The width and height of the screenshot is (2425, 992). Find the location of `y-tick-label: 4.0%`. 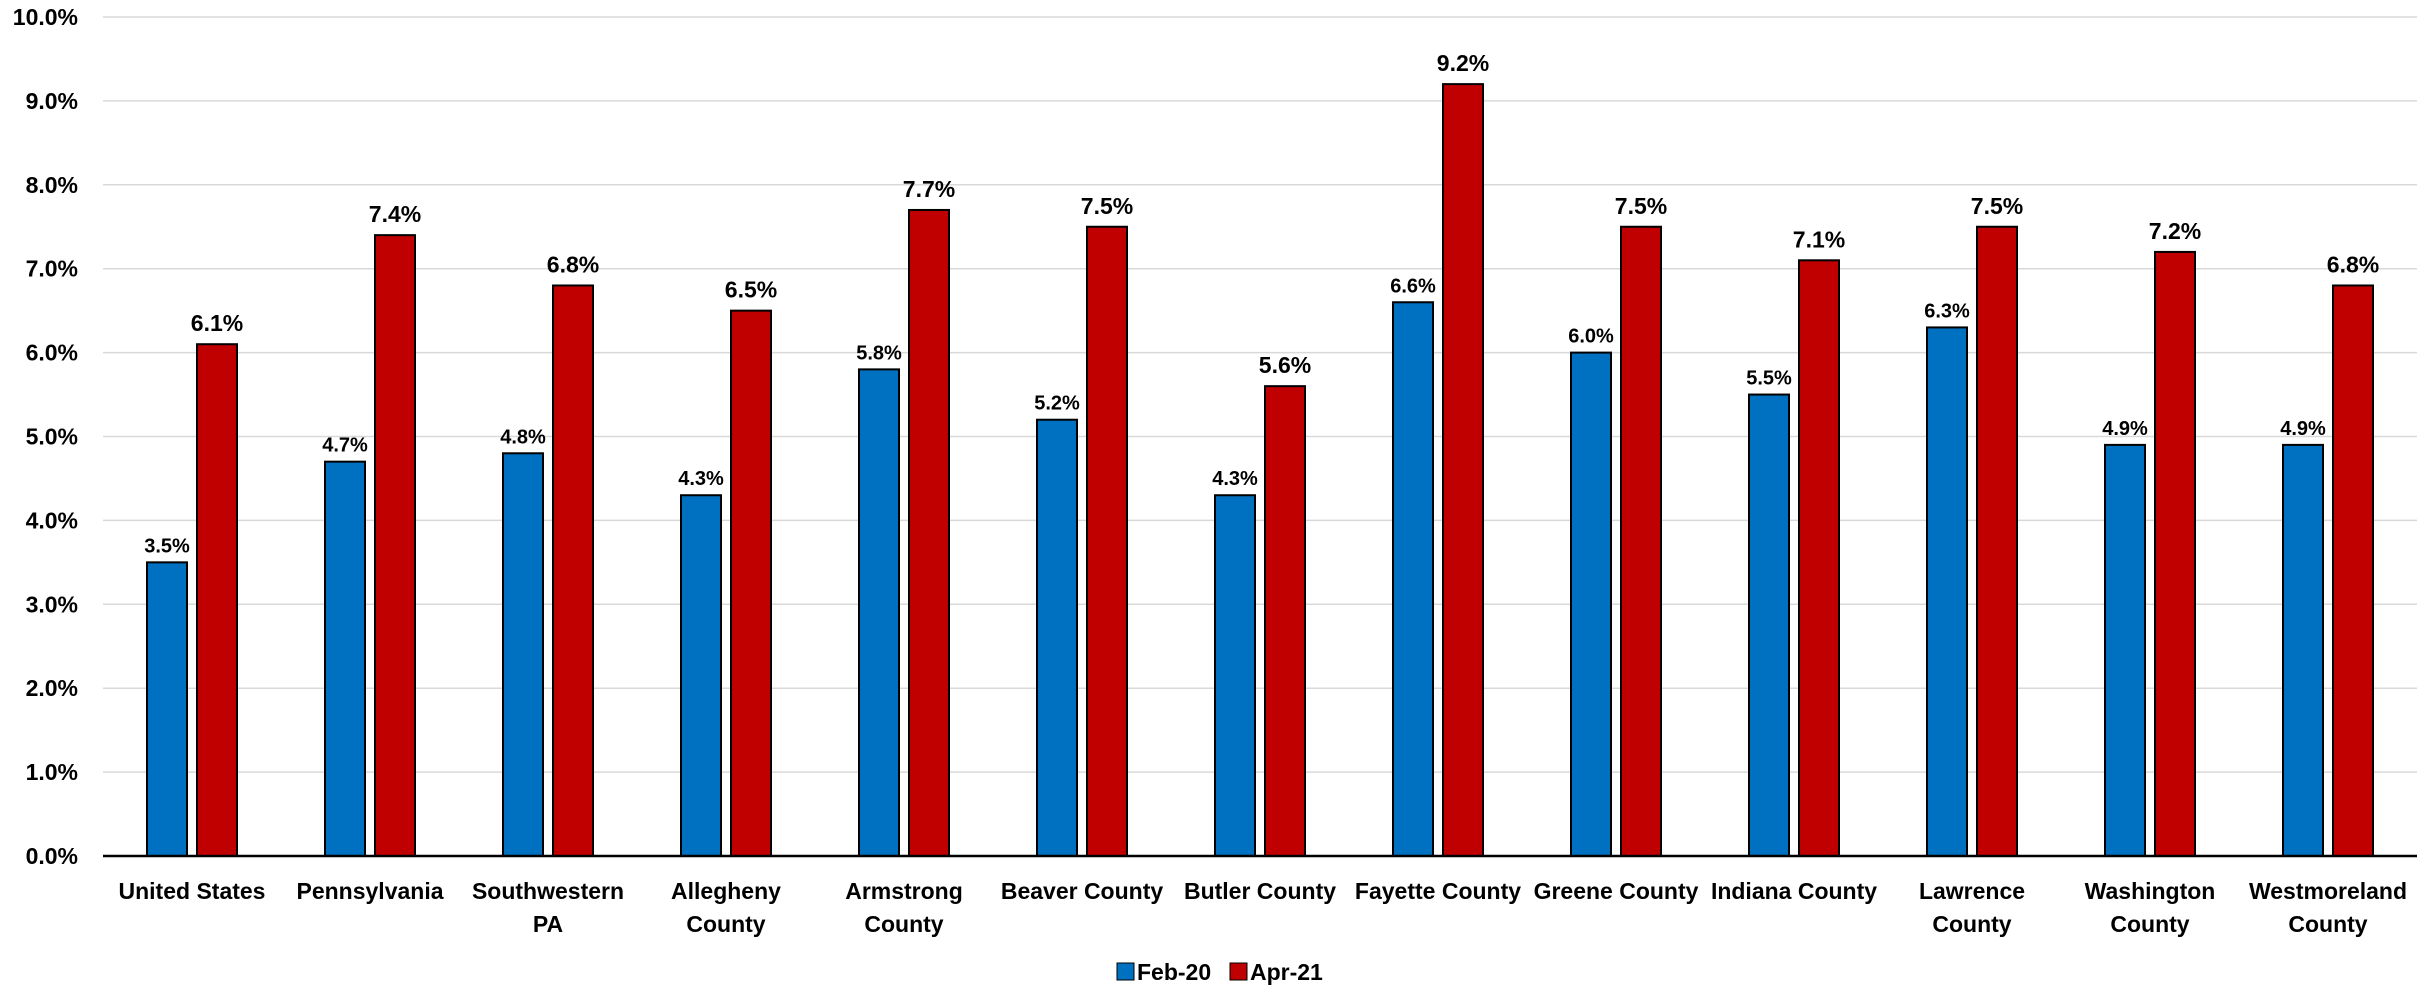

y-tick-label: 4.0% is located at coordinates (52, 520).